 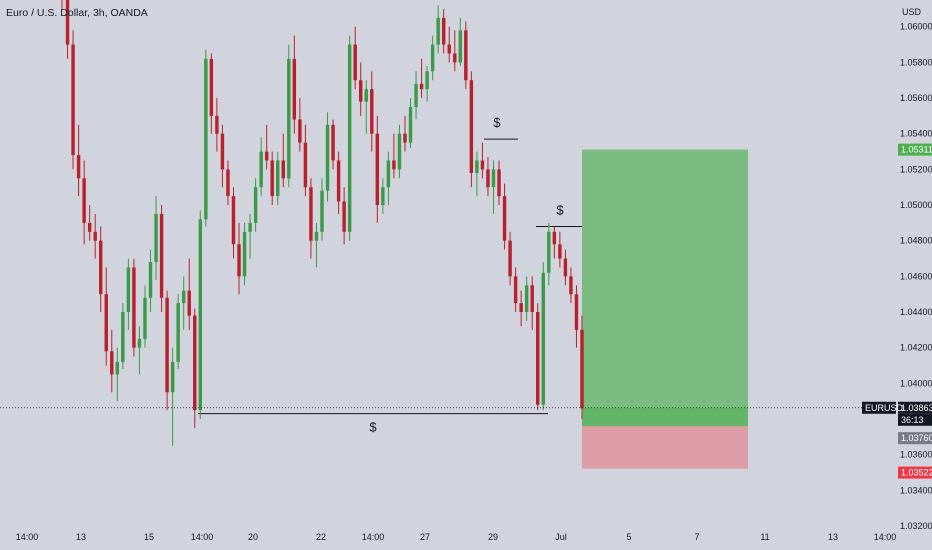 I want to click on time-tick-label: 5, so click(x=628, y=537).